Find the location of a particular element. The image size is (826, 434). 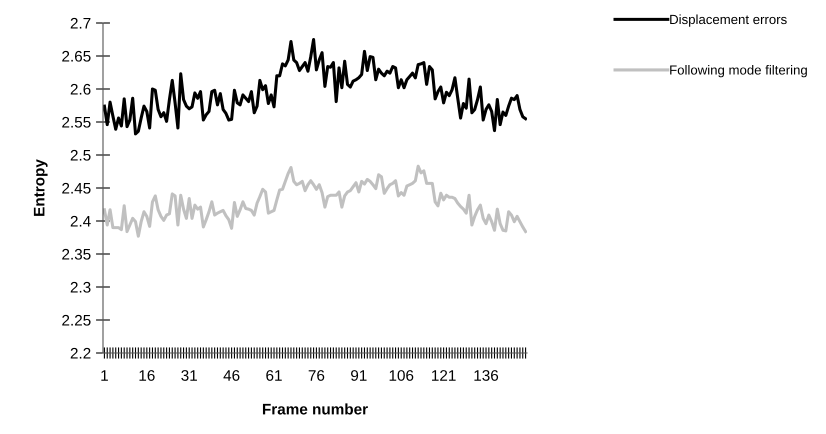

x-tick-label: 46 is located at coordinates (231, 375).